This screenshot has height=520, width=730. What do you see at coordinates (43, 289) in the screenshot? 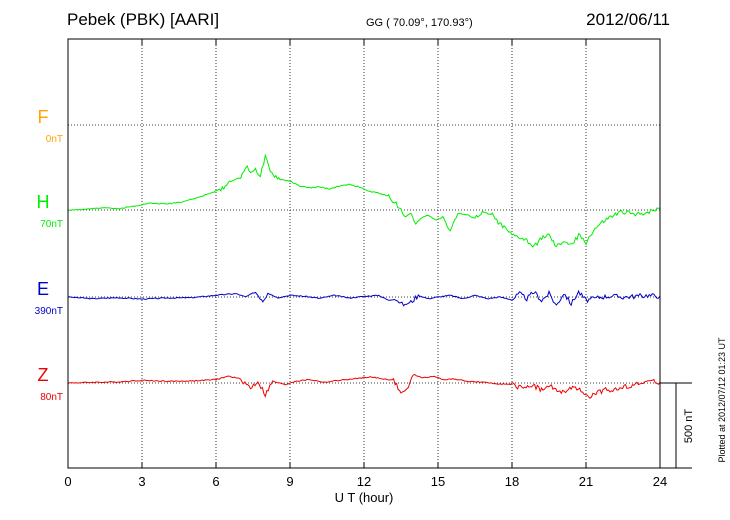
I see `series-name-e: E` at bounding box center [43, 289].